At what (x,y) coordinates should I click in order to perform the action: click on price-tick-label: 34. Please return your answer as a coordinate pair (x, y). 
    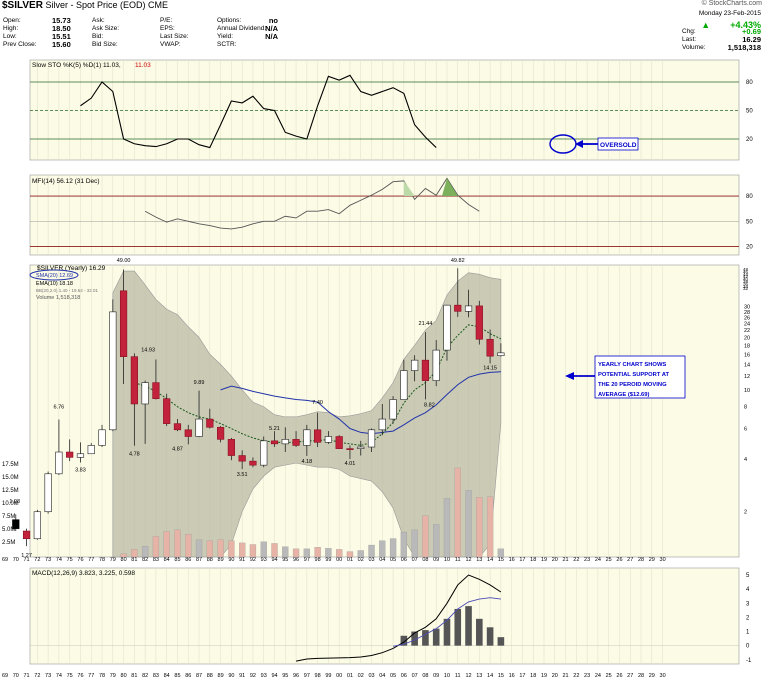
    Looking at the image, I should click on (746, 286).